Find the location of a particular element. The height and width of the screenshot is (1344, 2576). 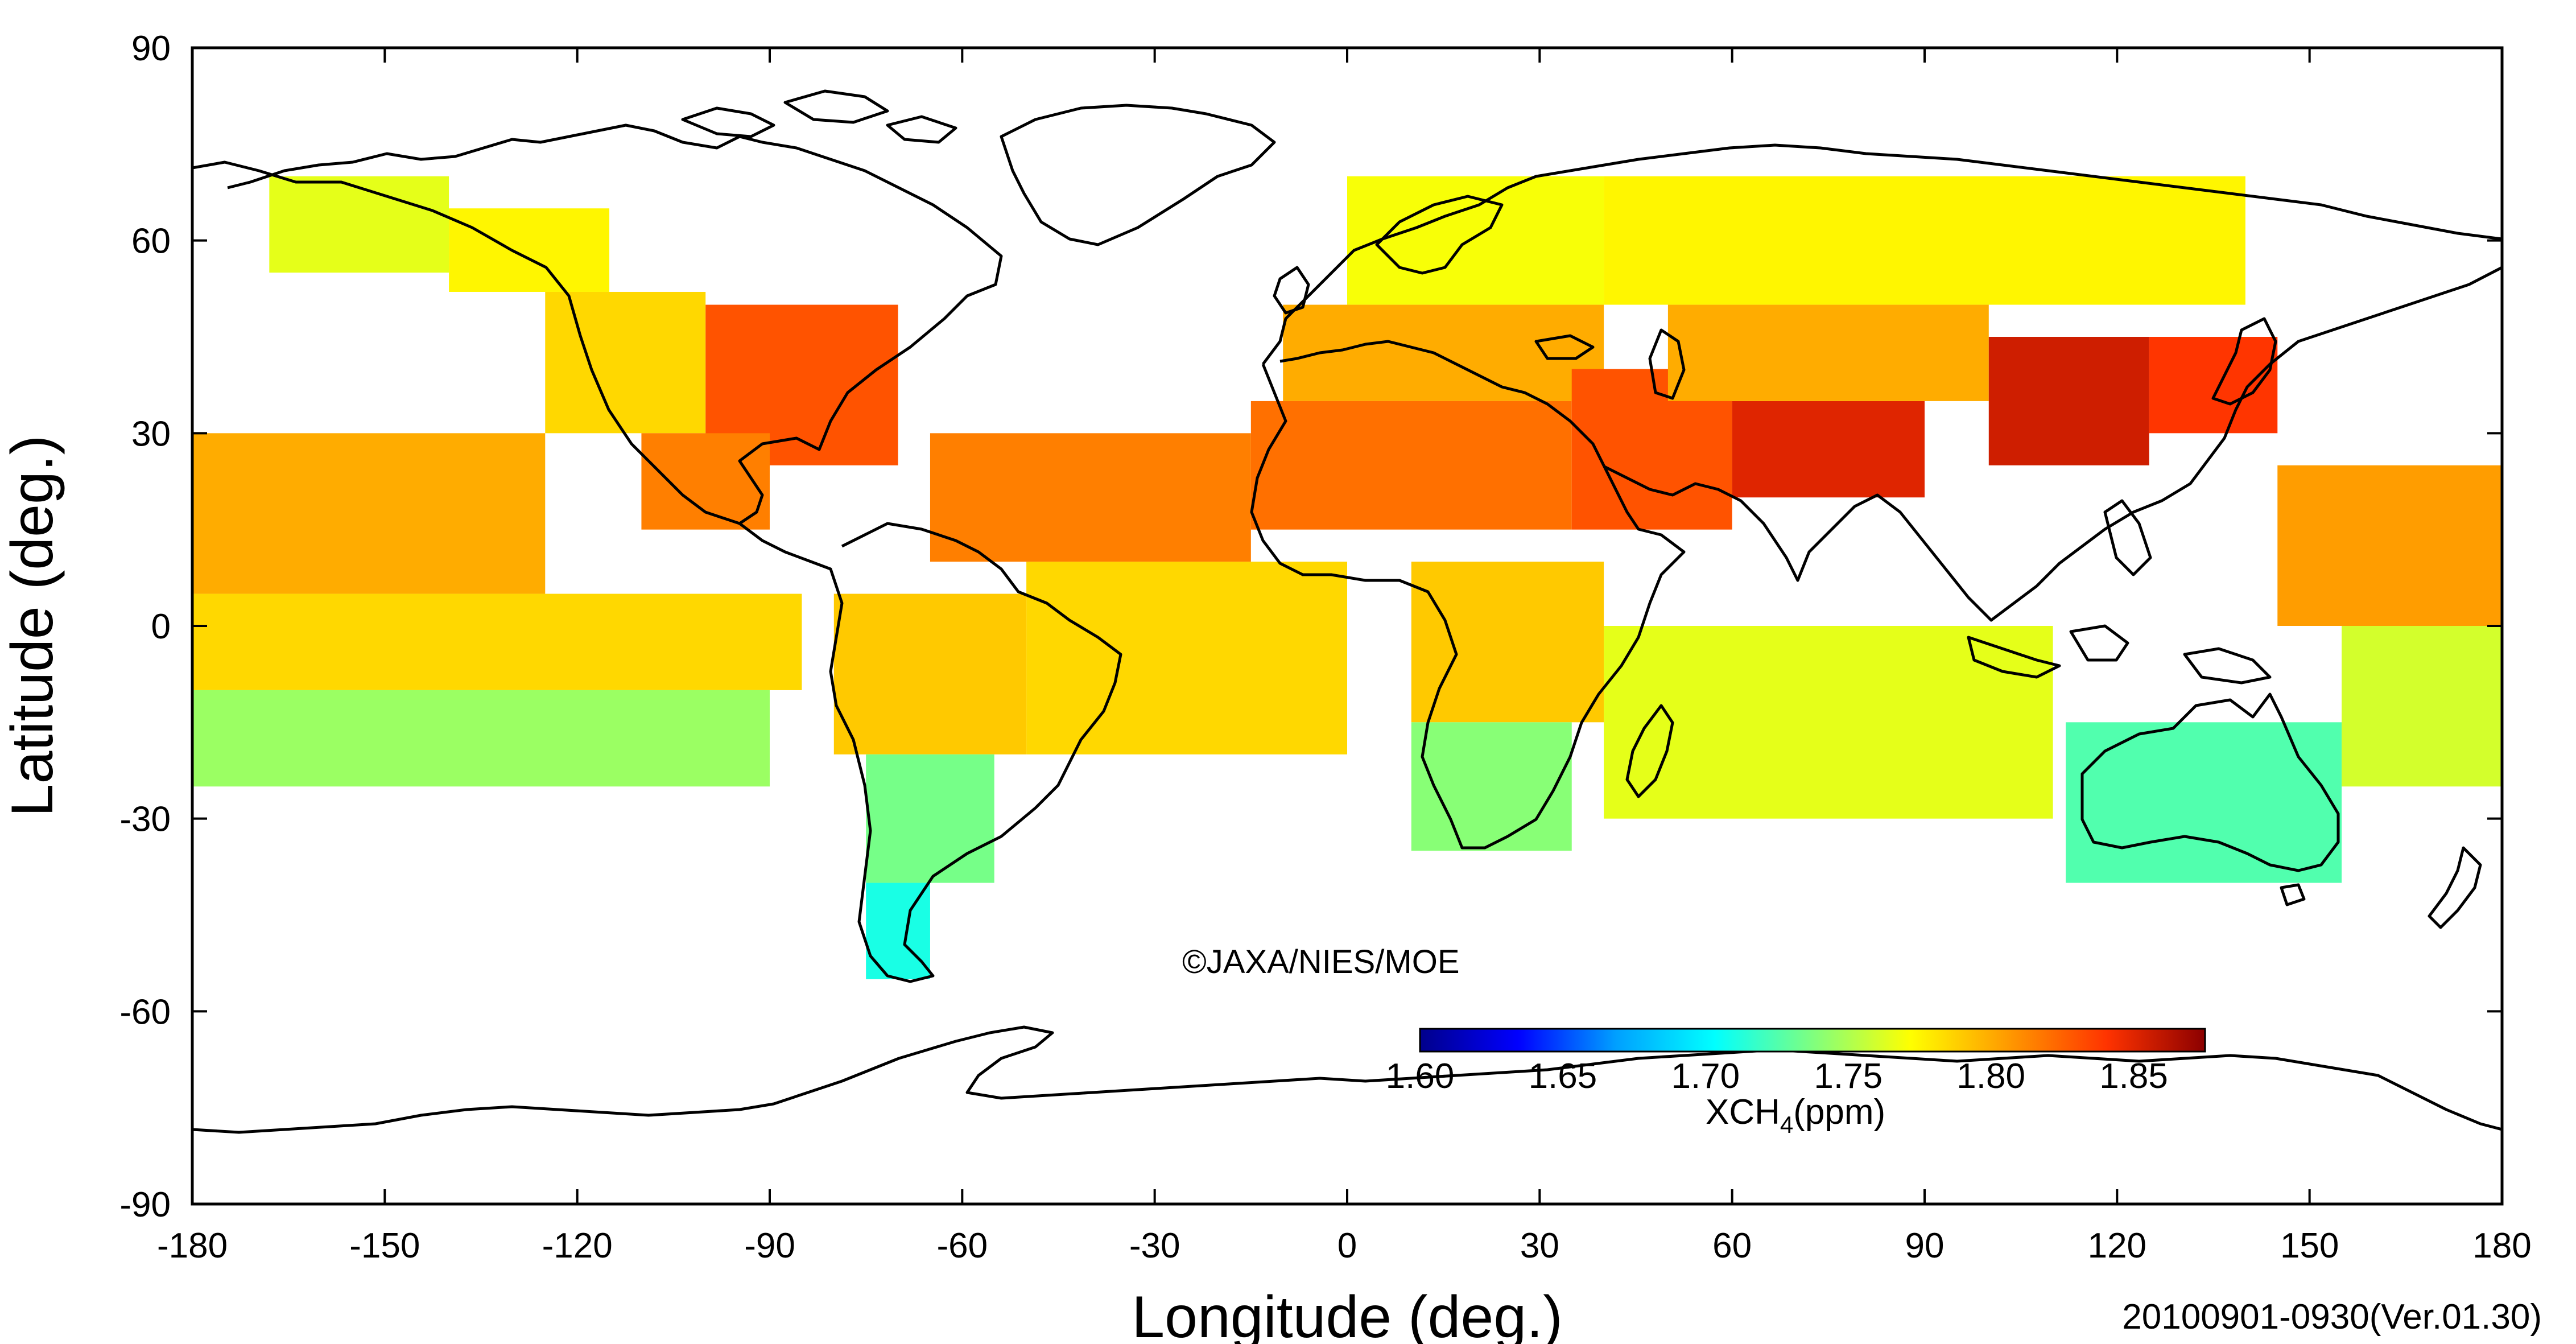

colorbar: 1.60 1.65 1.70 1.75 1.80 1.85 XCH4(ppm) is located at coordinates (1796, 1083).